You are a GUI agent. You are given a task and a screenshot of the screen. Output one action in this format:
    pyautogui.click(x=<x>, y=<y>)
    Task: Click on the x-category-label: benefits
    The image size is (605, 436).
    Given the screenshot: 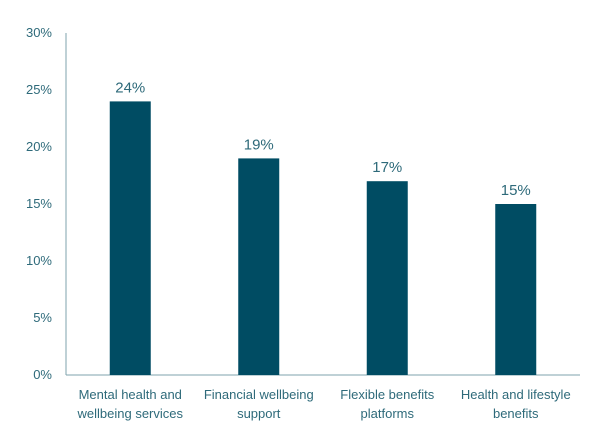 What is the action you would take?
    pyautogui.click(x=516, y=413)
    